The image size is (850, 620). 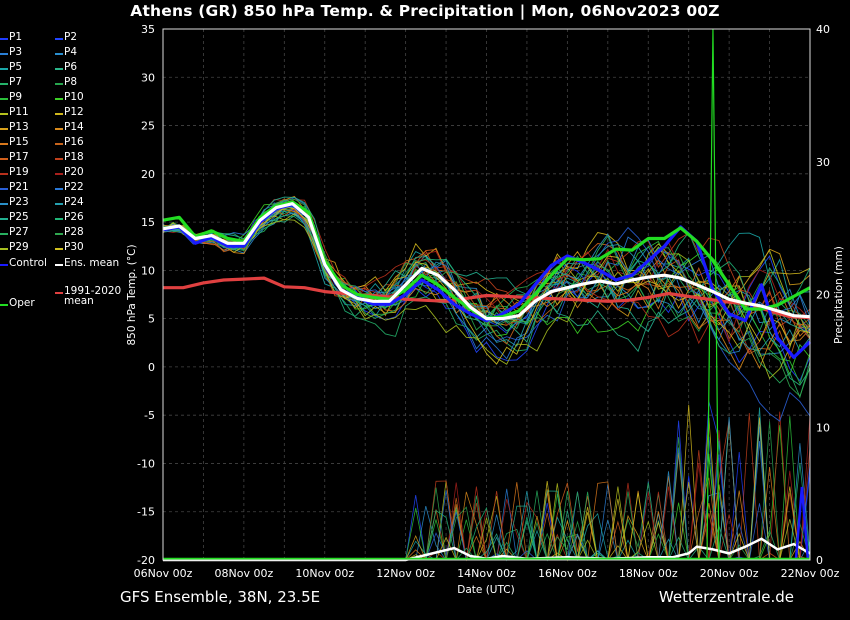 I want to click on y-tick-label: 35, so click(x=148, y=29).